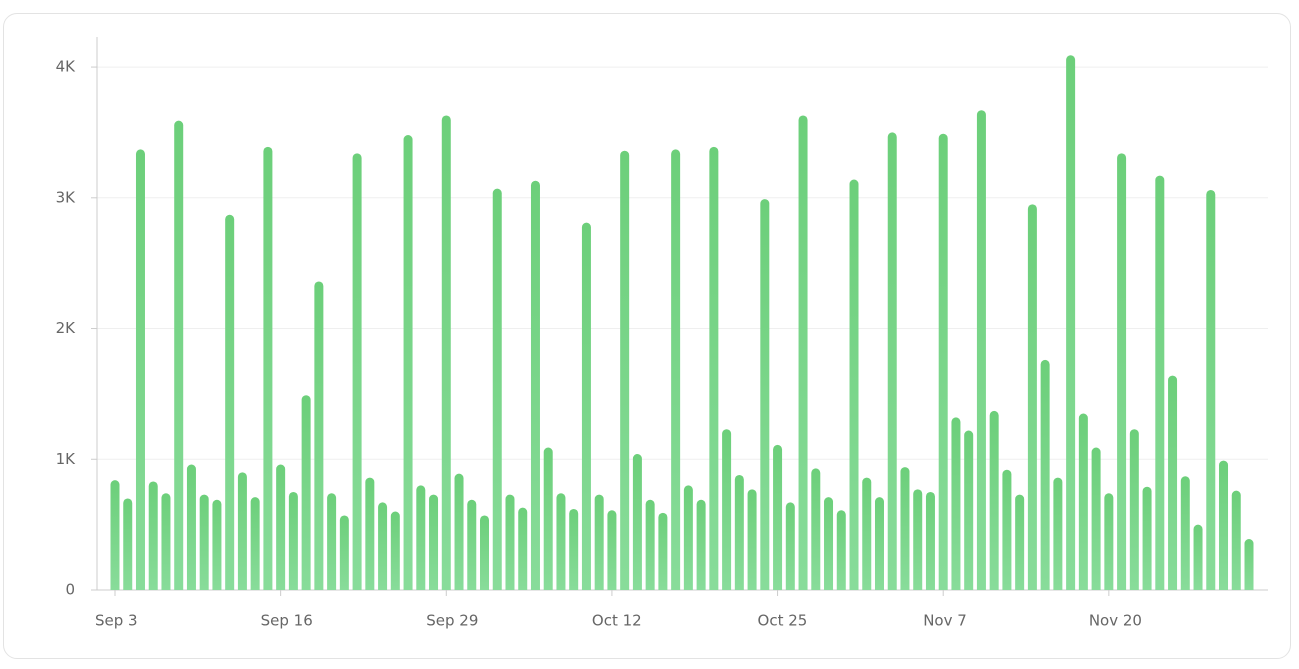 Image resolution: width=1299 pixels, height=669 pixels. Describe the element at coordinates (1115, 621) in the screenshot. I see `x-tick-label: Nov 20` at that location.